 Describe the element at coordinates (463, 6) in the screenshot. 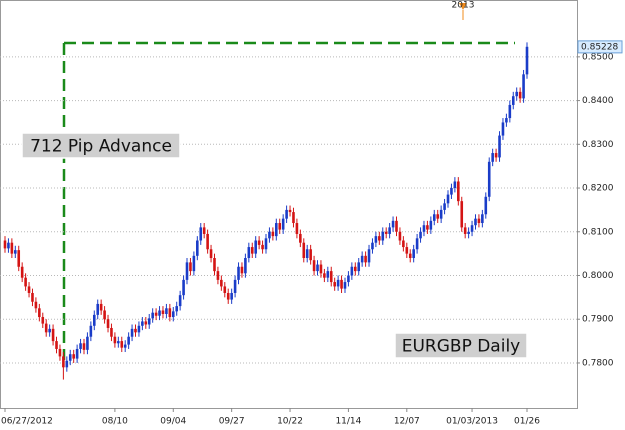

I see `year-marker` at that location.